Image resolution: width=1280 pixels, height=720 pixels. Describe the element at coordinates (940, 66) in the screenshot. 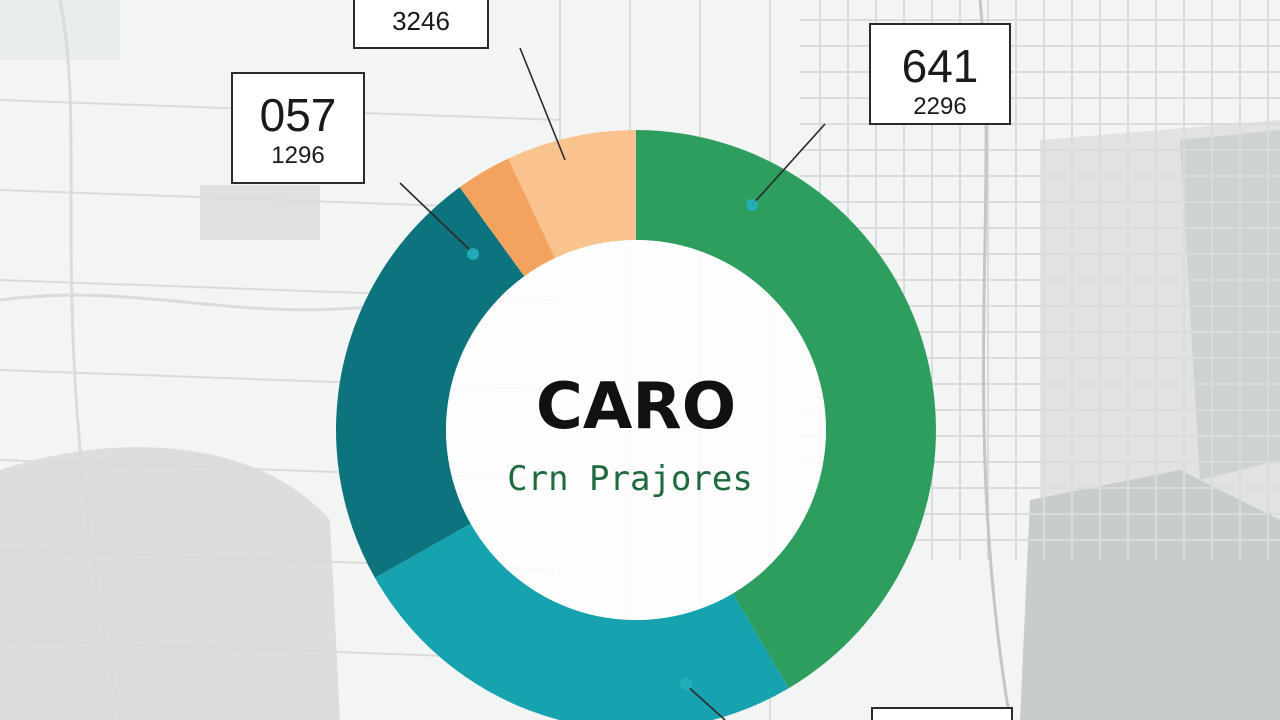

I see `callout-value: 641` at that location.